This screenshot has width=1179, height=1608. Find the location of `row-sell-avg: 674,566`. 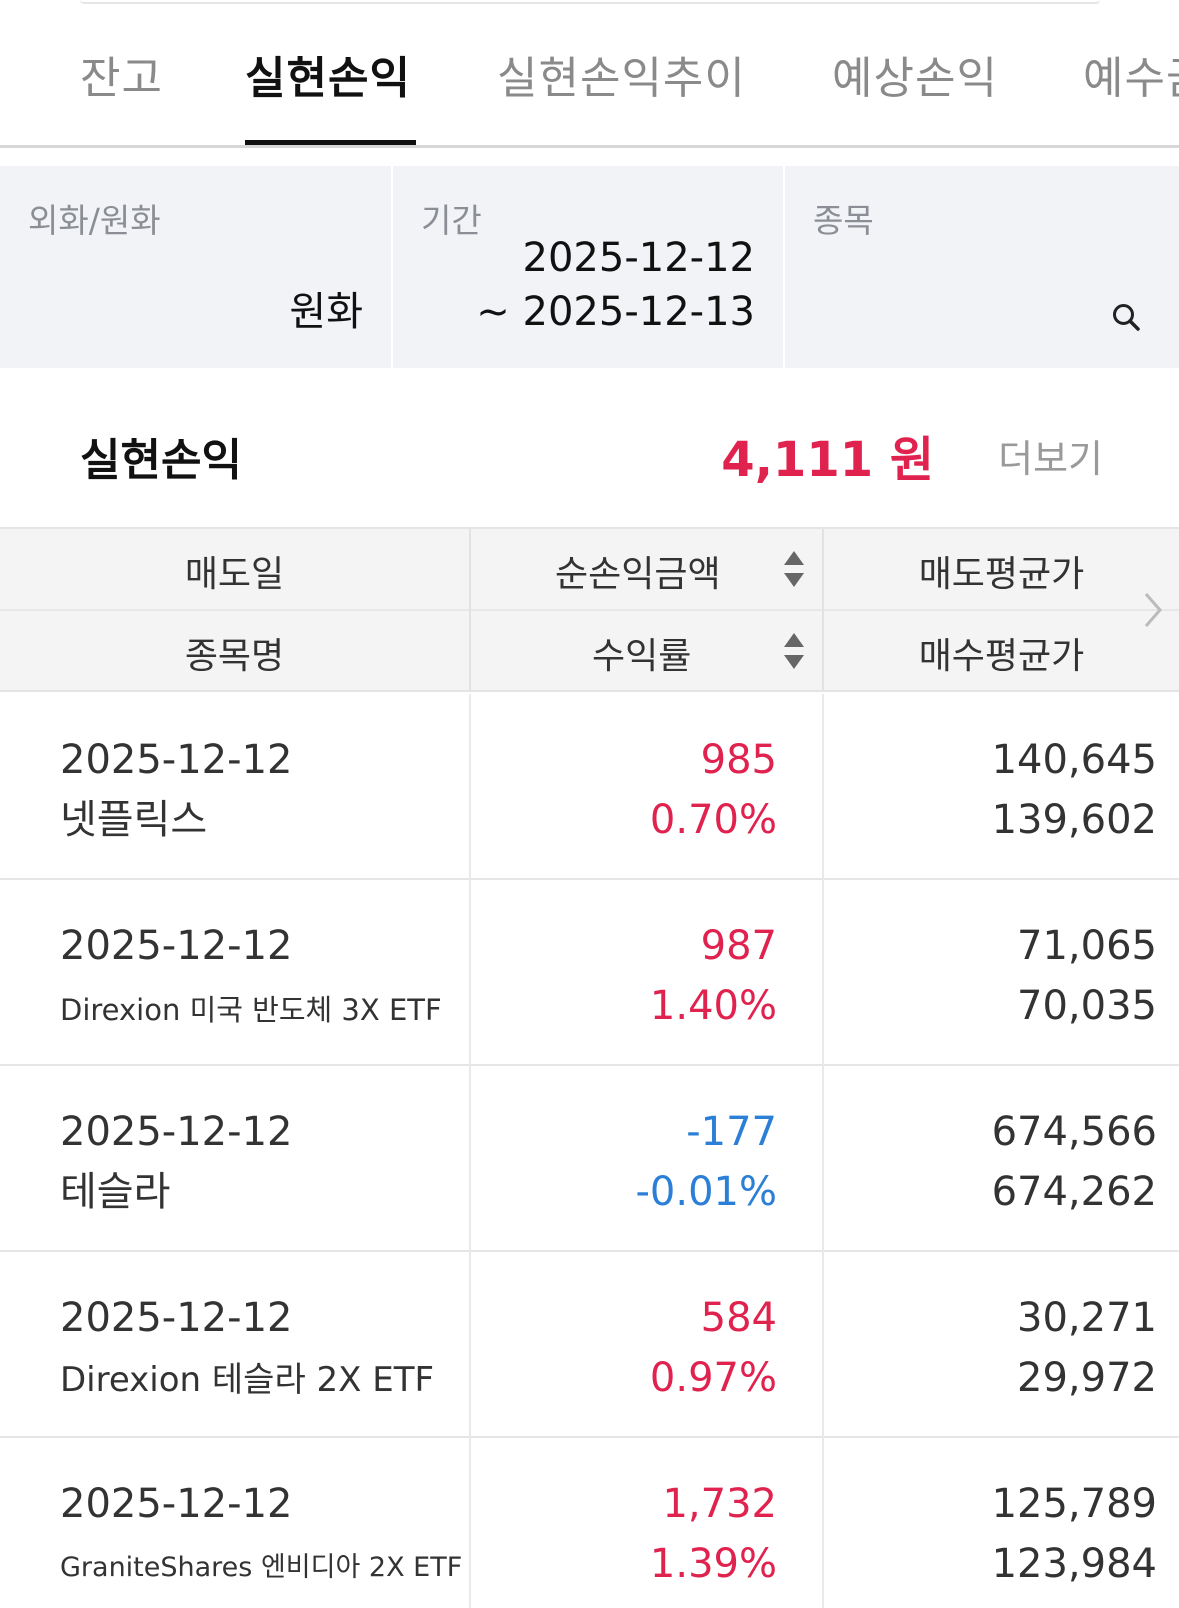

row-sell-avg: 674,566 is located at coordinates (1074, 1132).